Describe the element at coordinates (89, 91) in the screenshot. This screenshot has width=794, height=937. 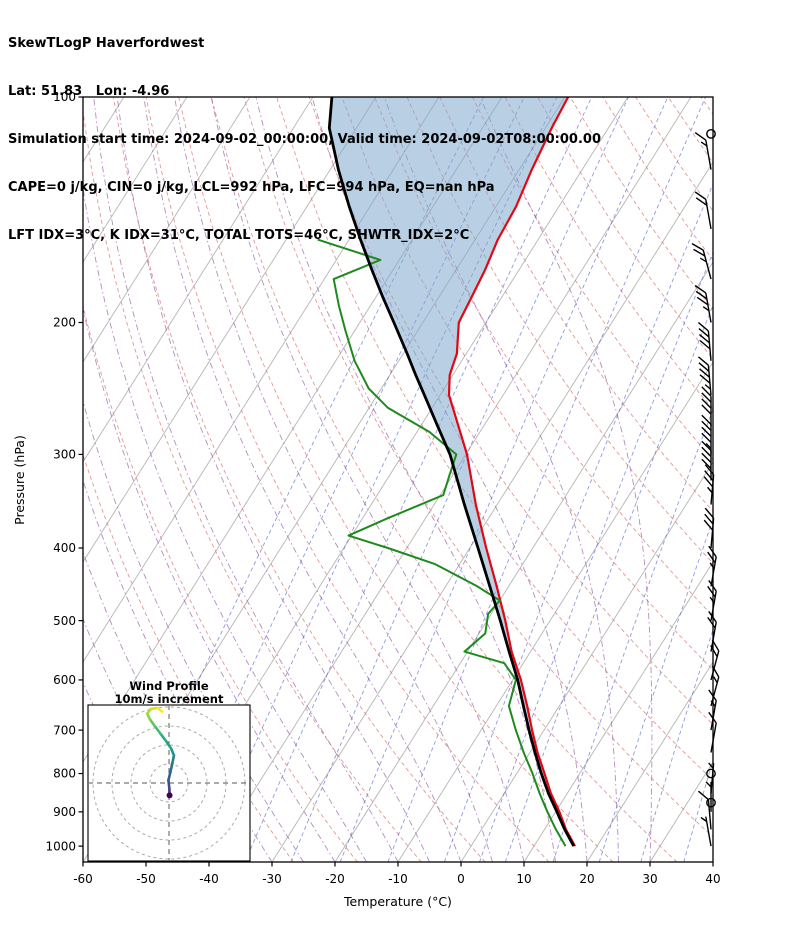
I see `location-line: Lat: 51.83 Lon: -4.96` at that location.